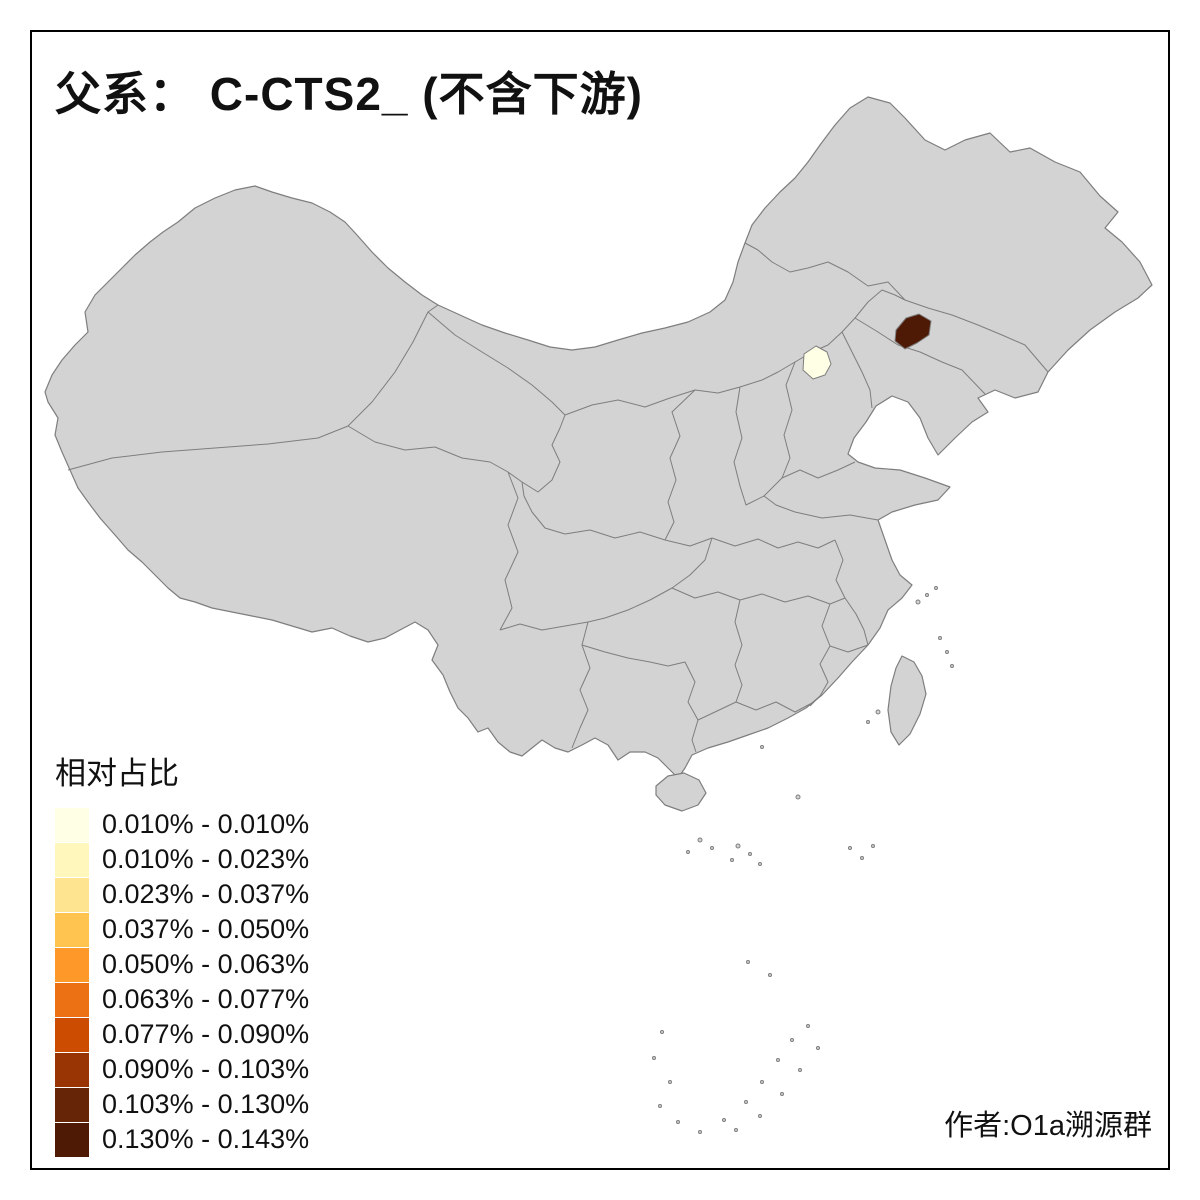 The width and height of the screenshot is (1200, 1200). Describe the element at coordinates (913, 331) in the screenshot. I see `region-west-liaoning` at that location.